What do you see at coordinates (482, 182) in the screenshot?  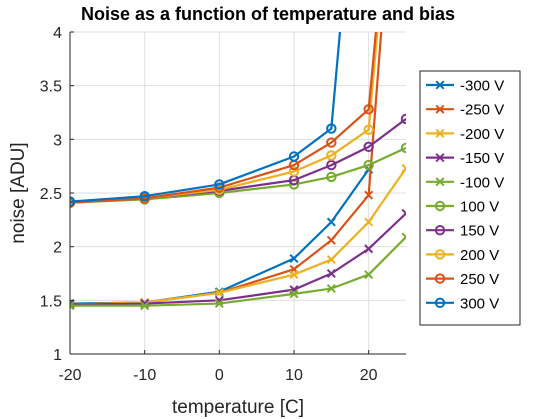 I see `legend-label: -100 V` at bounding box center [482, 182].